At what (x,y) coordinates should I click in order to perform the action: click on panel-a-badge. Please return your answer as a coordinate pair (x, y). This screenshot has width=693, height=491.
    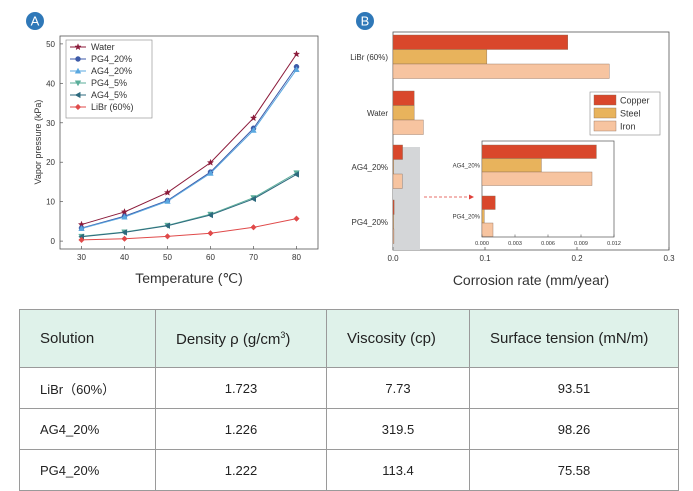
    Looking at the image, I should click on (35, 21).